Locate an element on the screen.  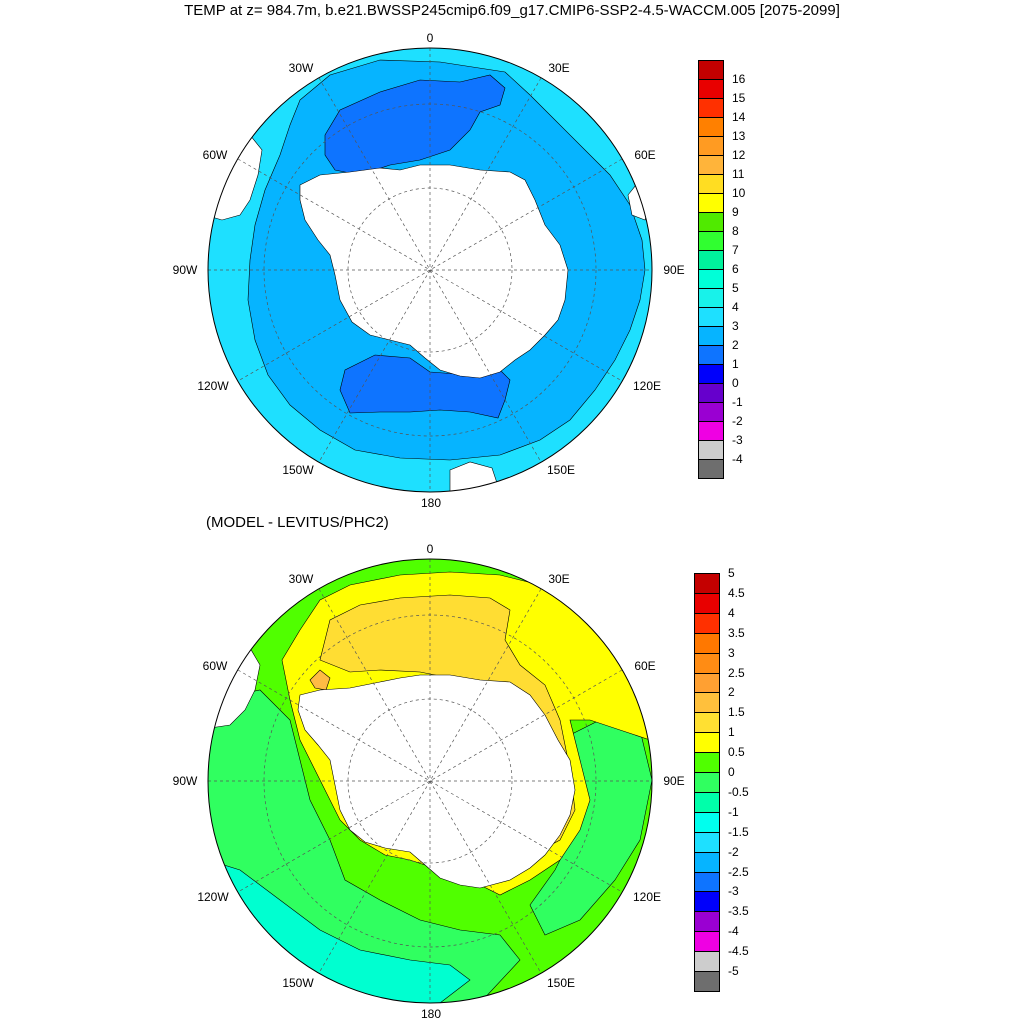
colorbar-difference-label: -5 is located at coordinates (733, 971).